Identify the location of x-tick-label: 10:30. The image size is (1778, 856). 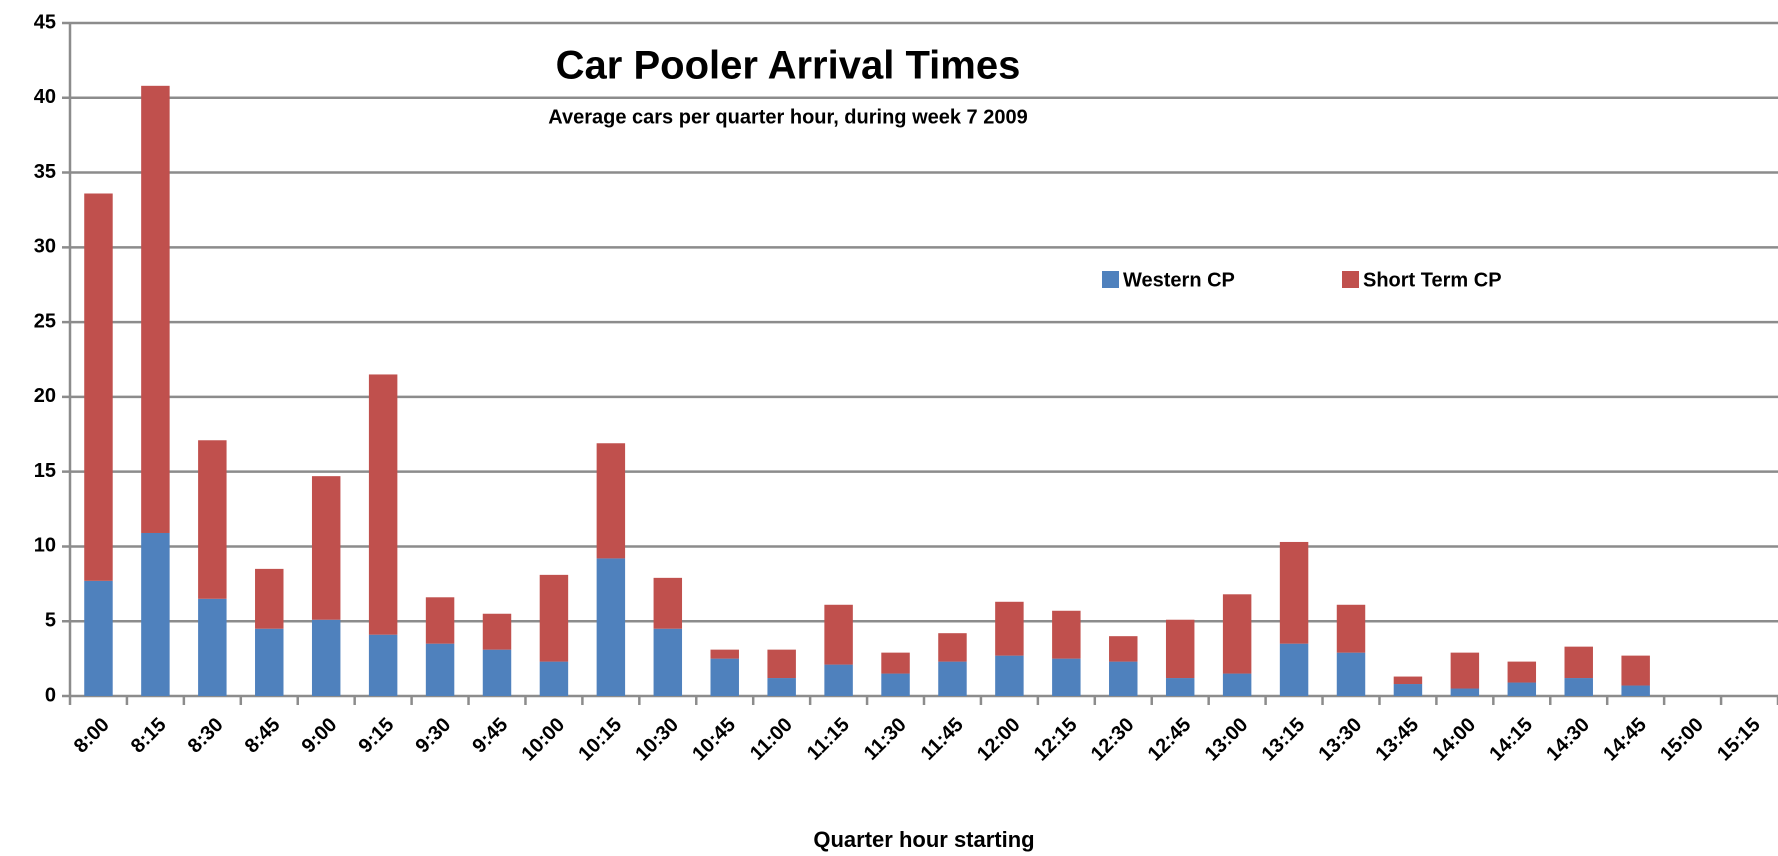
(657, 740).